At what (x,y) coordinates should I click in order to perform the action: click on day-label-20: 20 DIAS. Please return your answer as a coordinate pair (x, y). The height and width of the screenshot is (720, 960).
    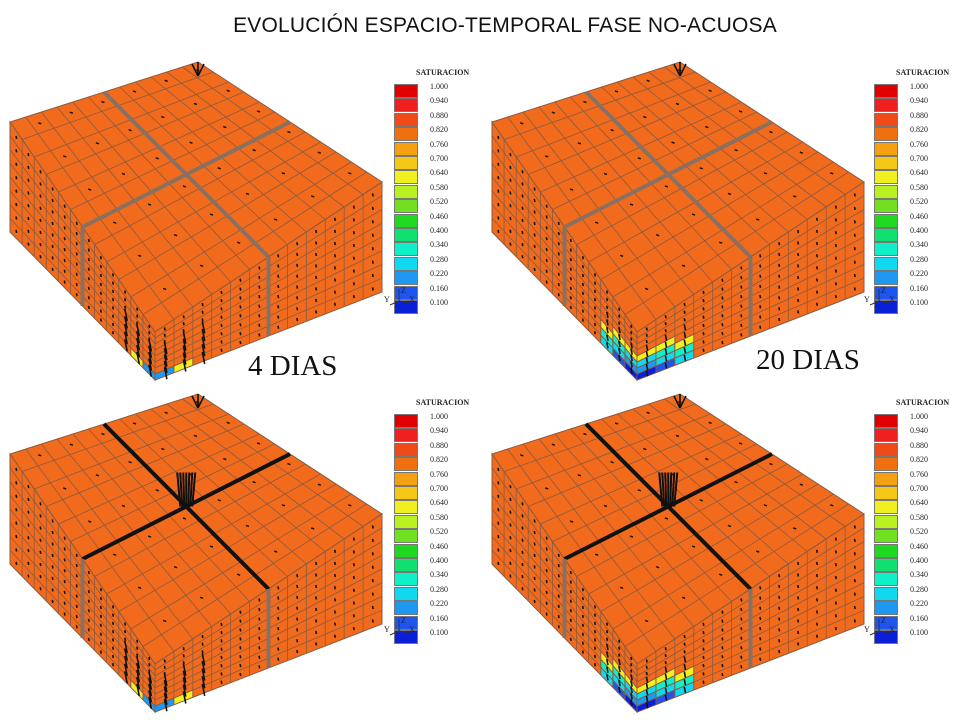
    Looking at the image, I should click on (808, 360).